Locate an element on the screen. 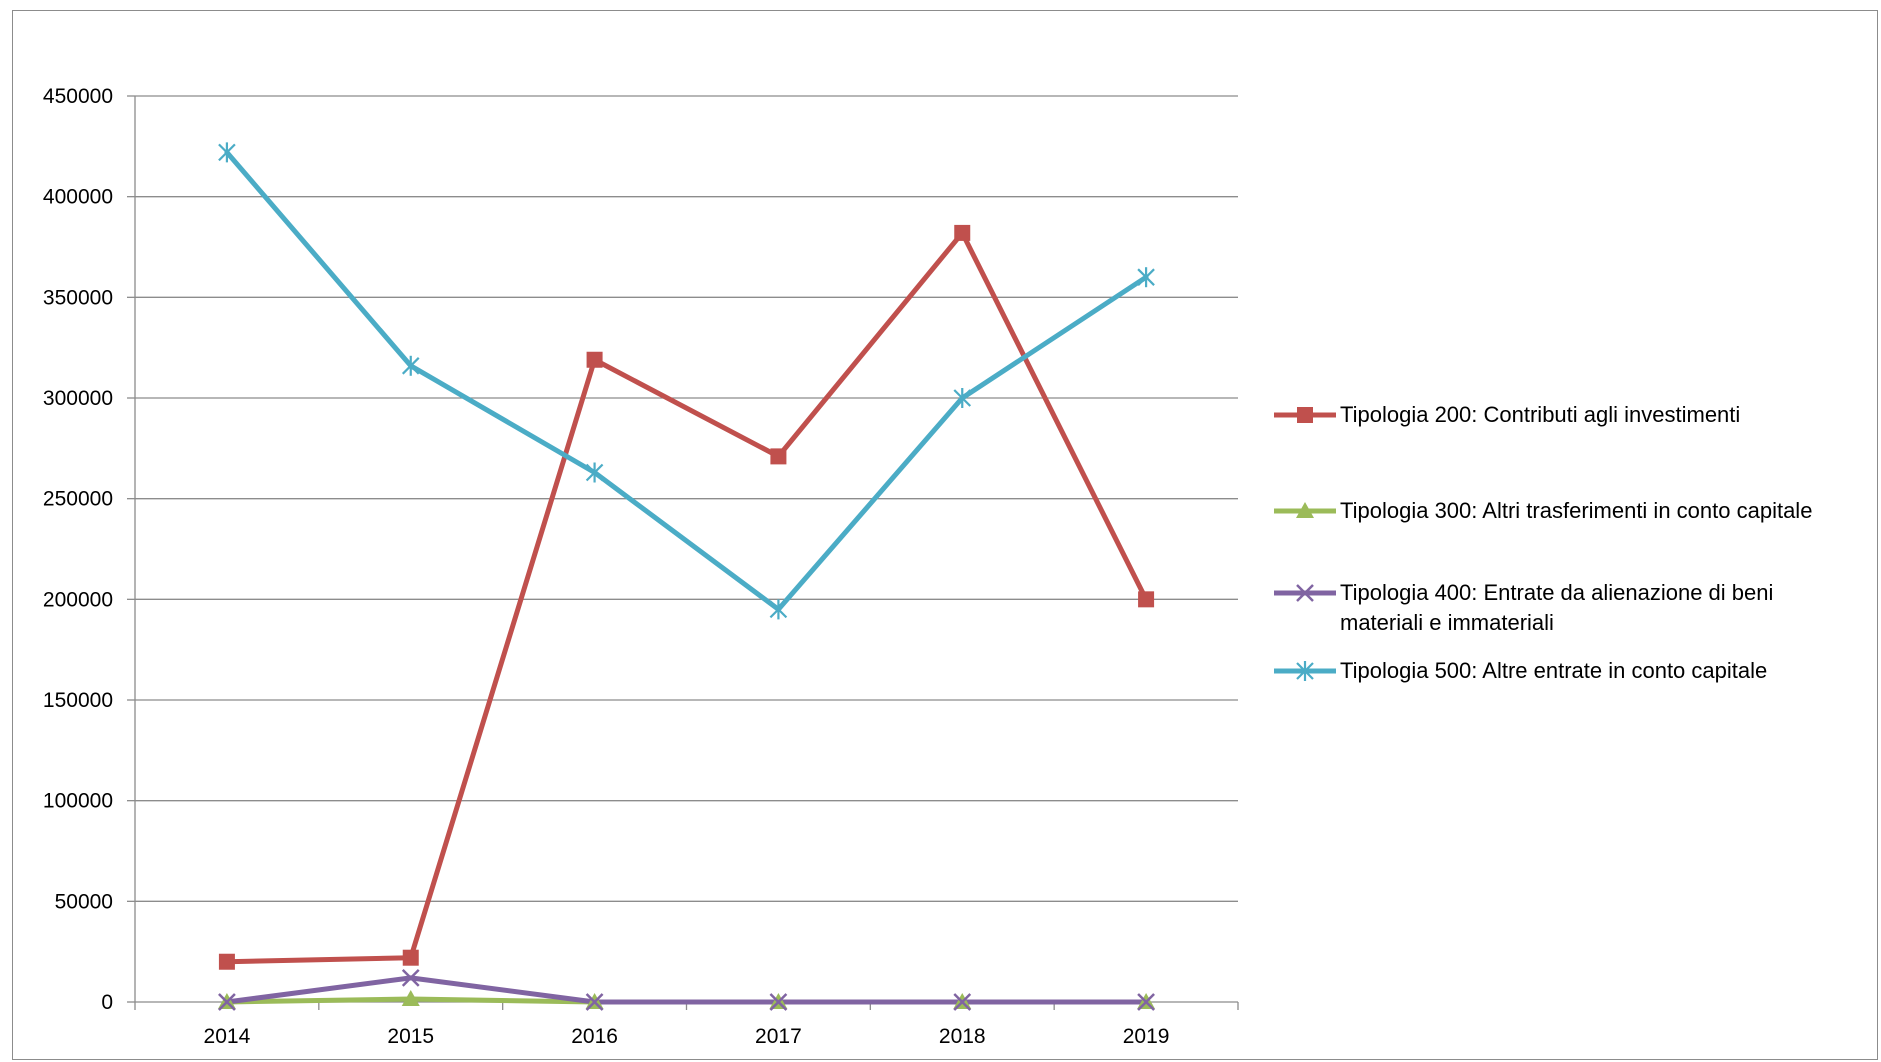 Image resolution: width=1881 pixels, height=1062 pixels. x-axis-tick-labels: 2014 2015 2016 2017 2018 2019 is located at coordinates (687, 1036).